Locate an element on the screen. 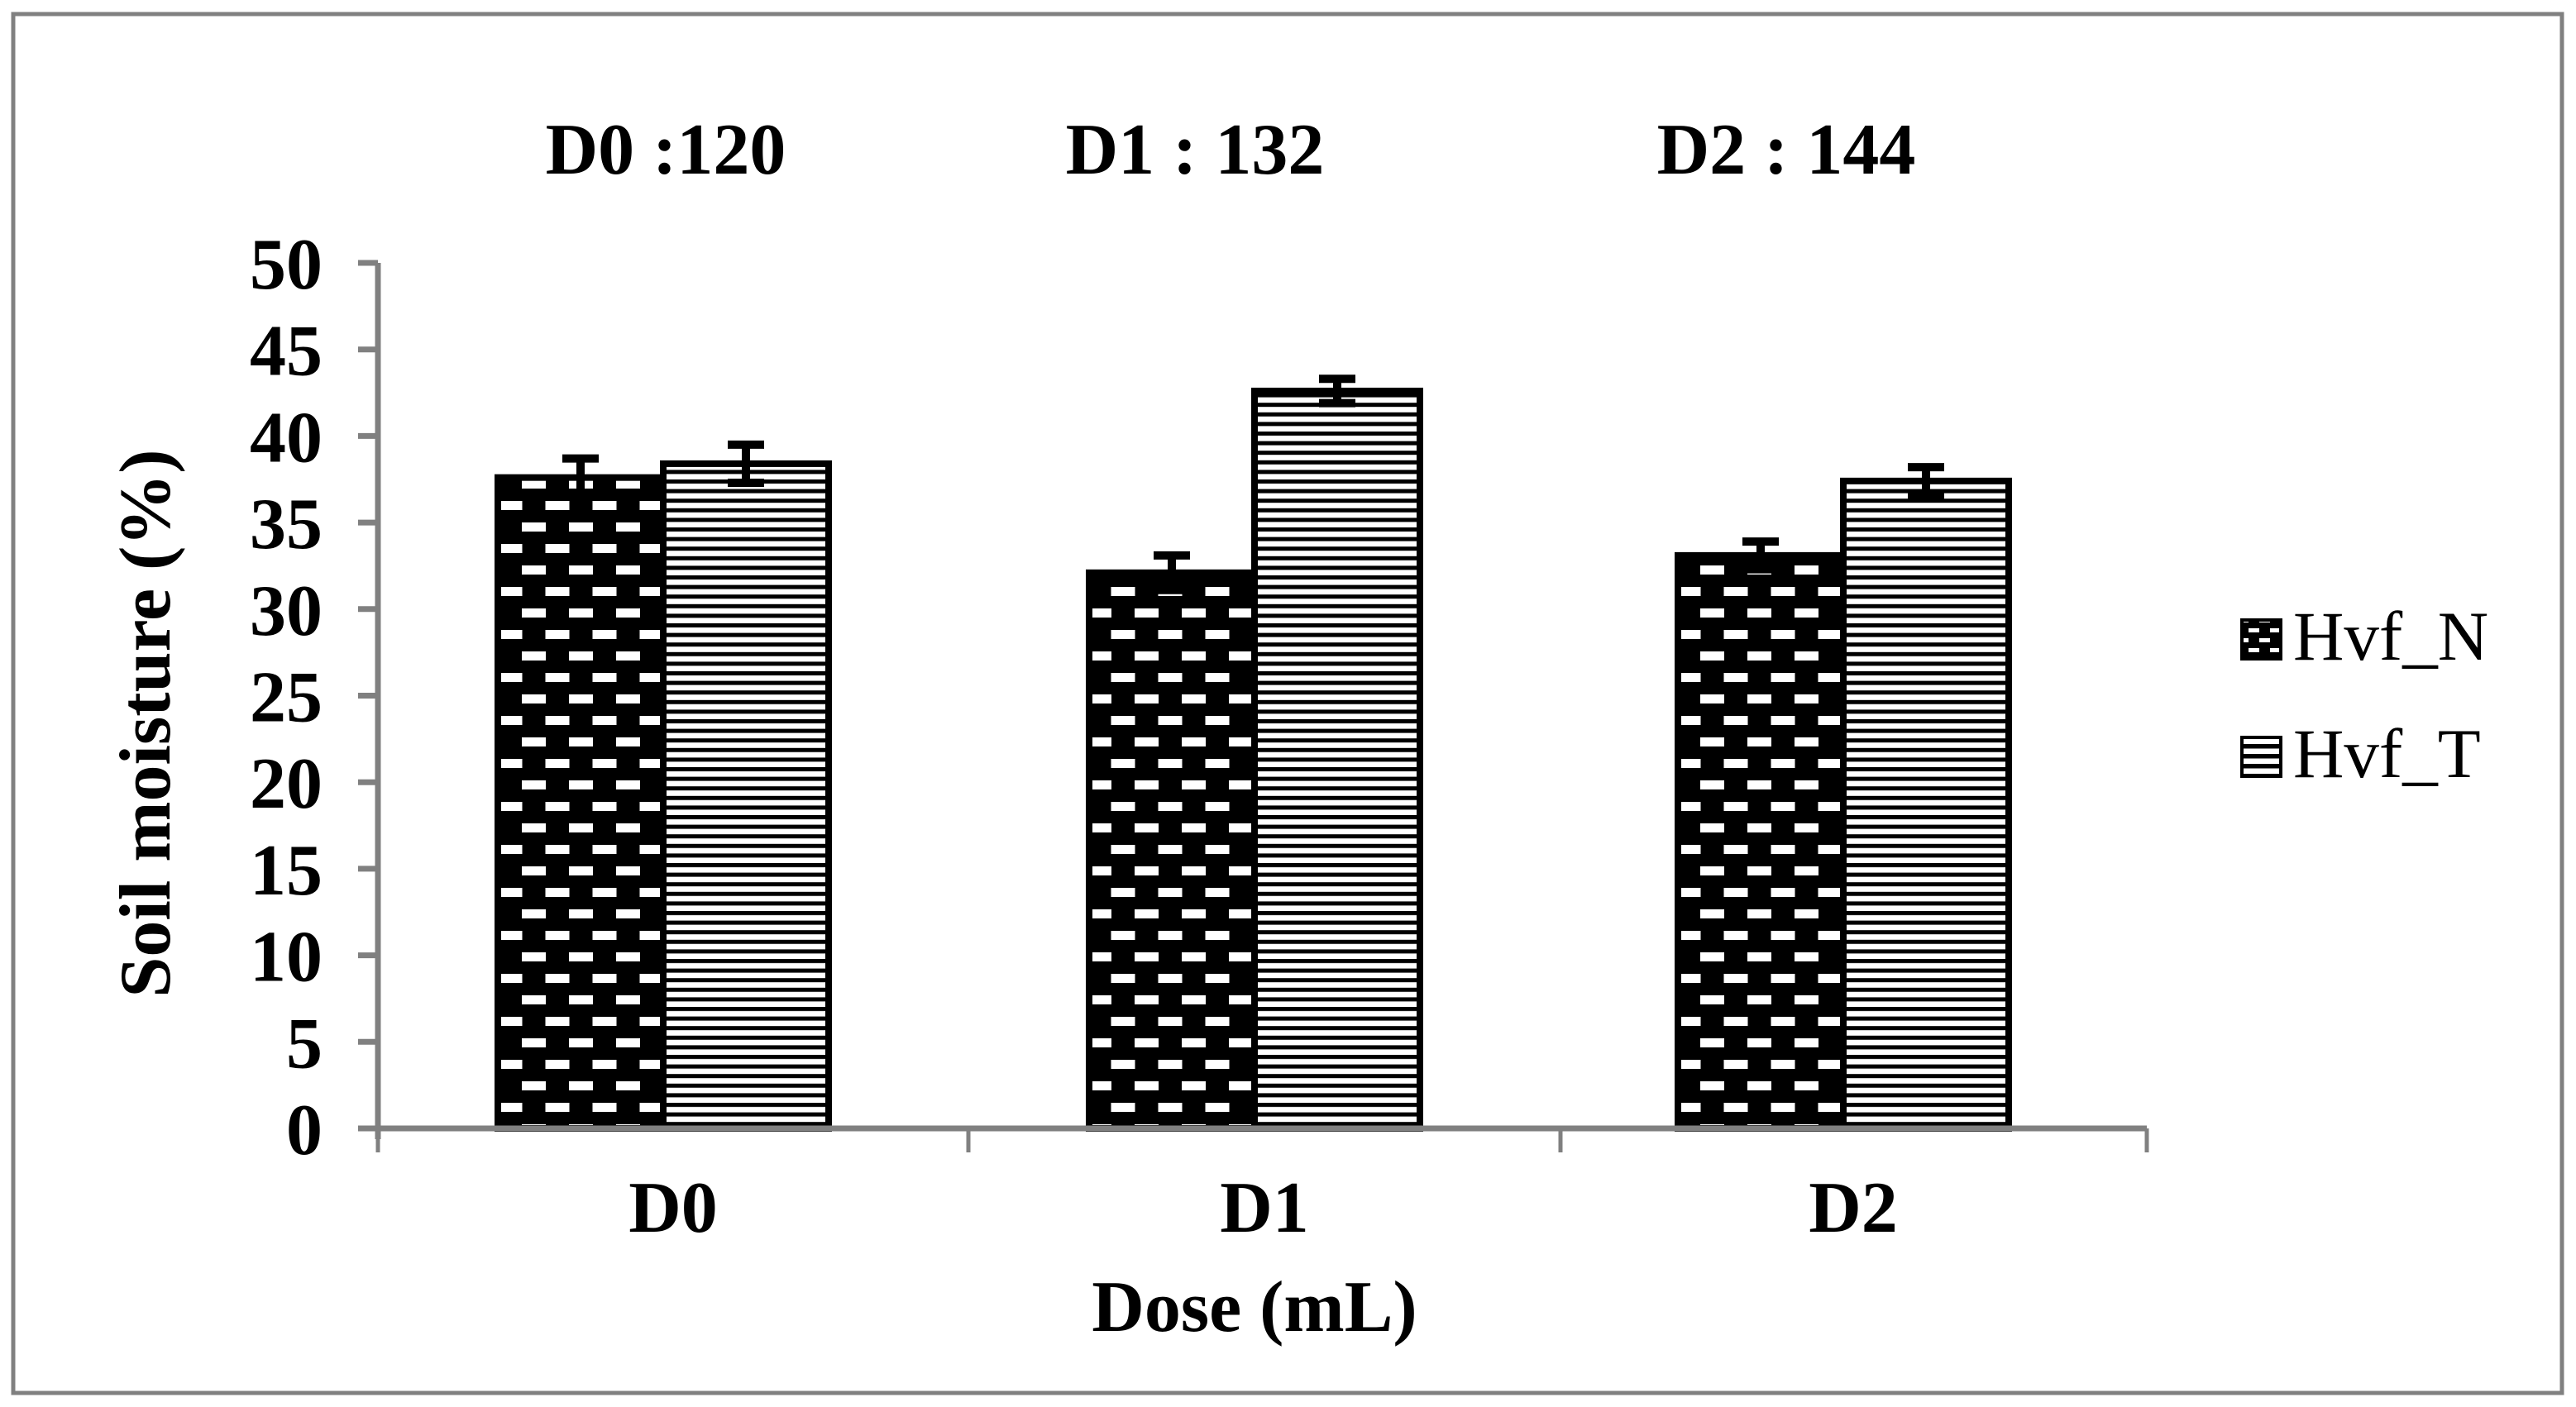 The width and height of the screenshot is (2576, 1407). x-category-label-d2: D2 is located at coordinates (1854, 1208).